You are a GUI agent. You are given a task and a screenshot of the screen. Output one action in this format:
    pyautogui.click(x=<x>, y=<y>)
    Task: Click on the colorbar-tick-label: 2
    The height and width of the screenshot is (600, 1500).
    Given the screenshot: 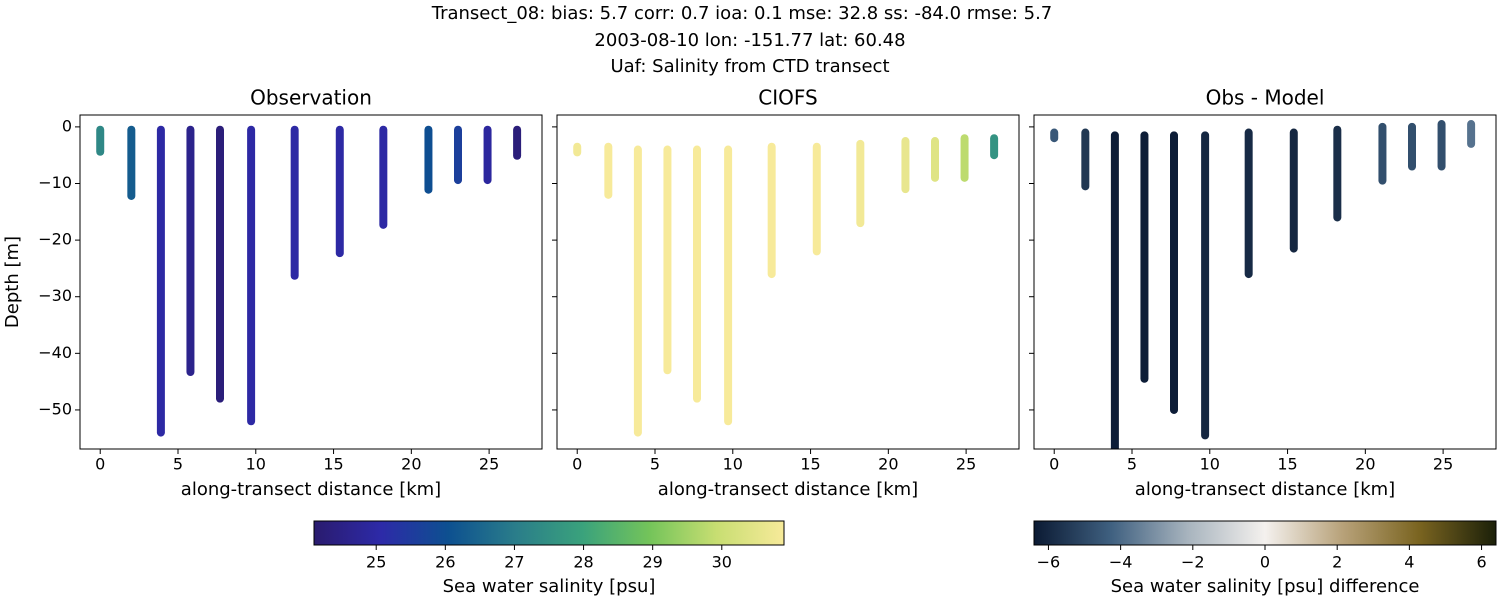 What is the action you would take?
    pyautogui.click(x=1337, y=562)
    